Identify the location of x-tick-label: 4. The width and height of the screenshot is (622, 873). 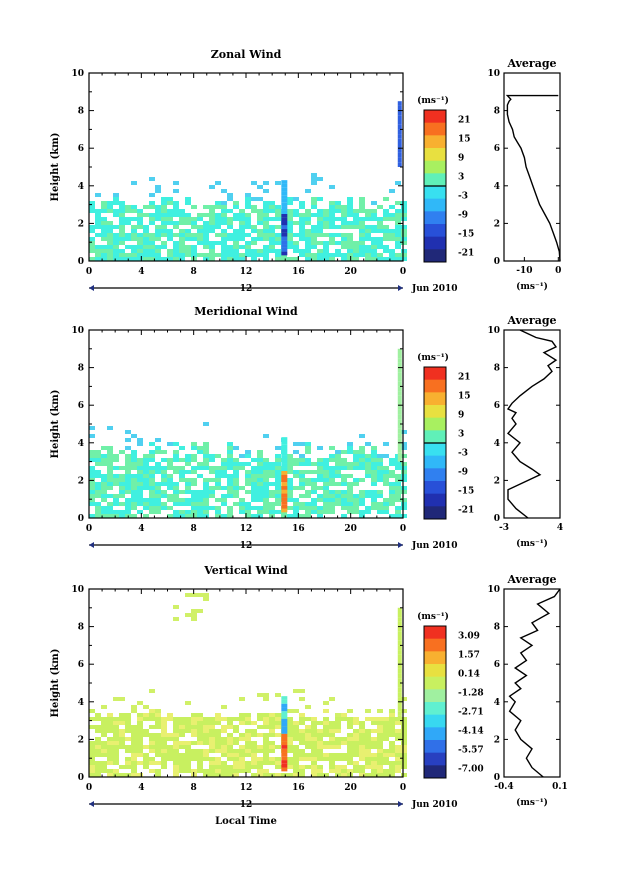
(141, 788).